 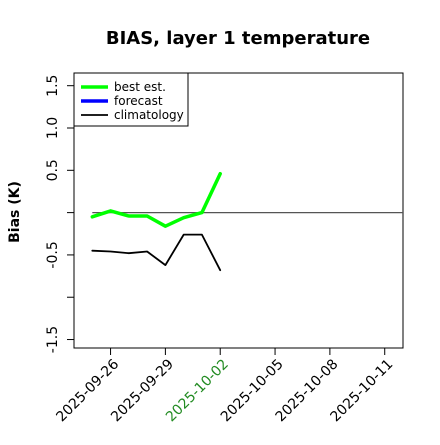 I want to click on y-tick-label: 1.5, so click(x=53, y=86).